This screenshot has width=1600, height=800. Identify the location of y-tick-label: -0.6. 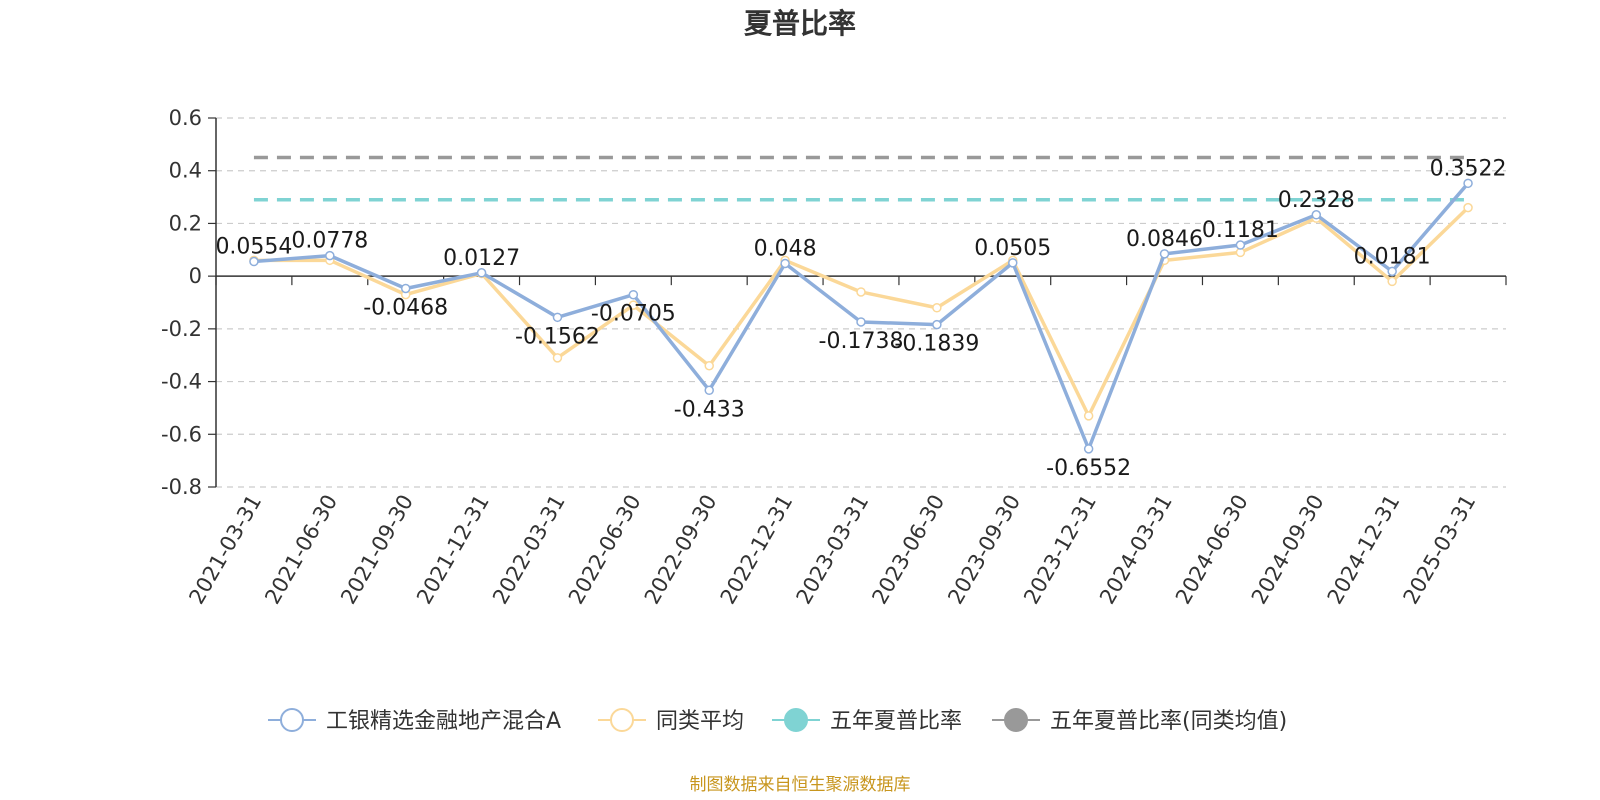
(181, 434).